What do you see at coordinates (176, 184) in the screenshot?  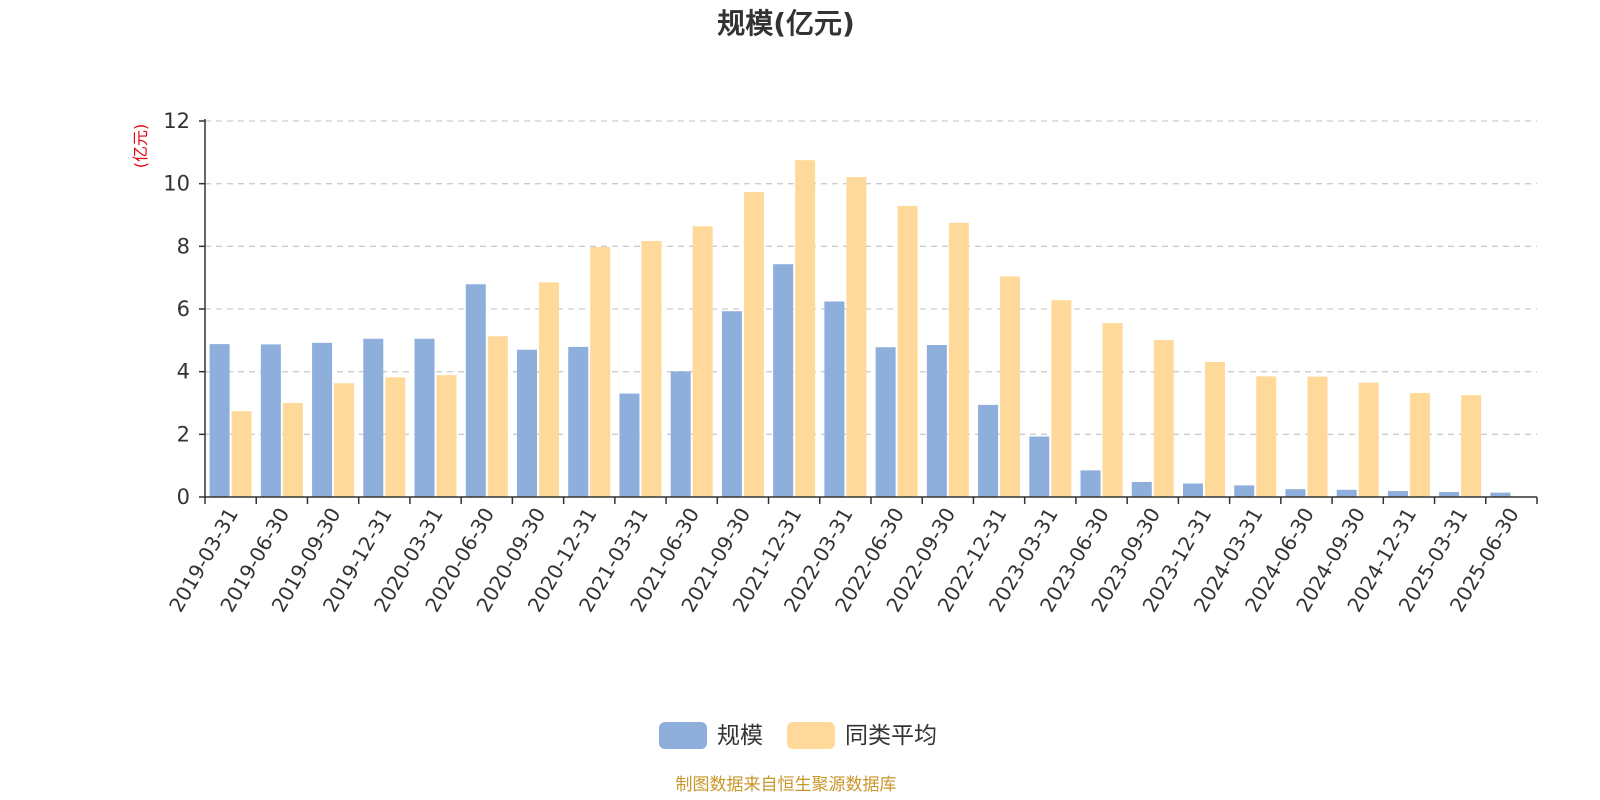 I see `y-tick-label: 10` at bounding box center [176, 184].